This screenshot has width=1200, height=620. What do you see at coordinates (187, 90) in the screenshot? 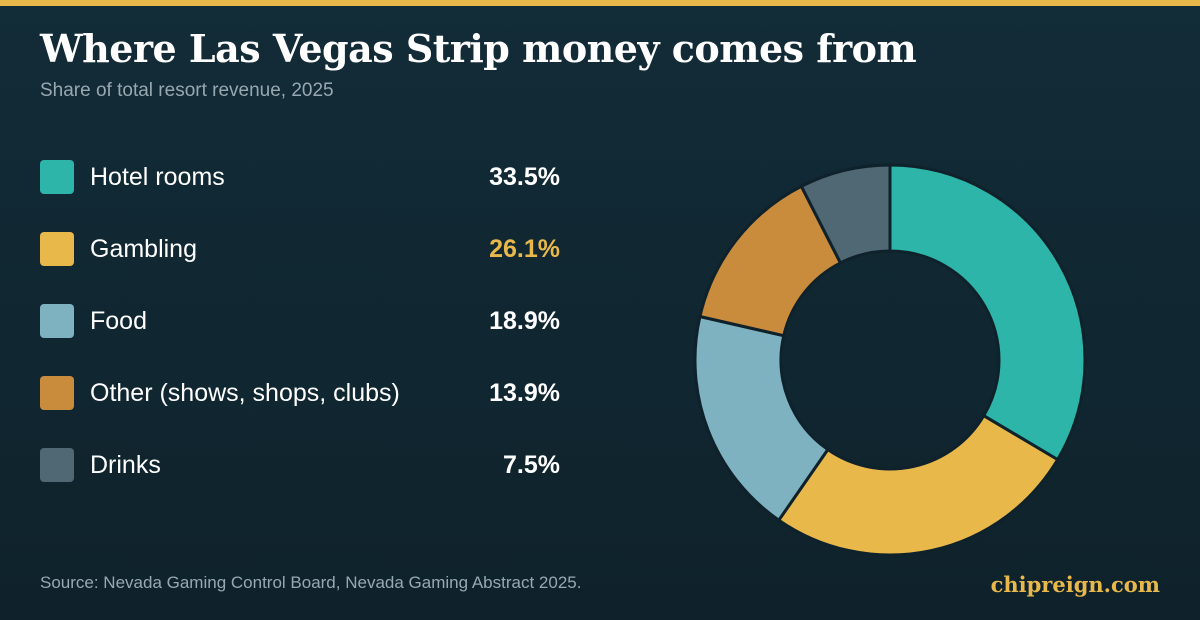
I see `chart-subtitle: Share of total resort revenue, 2025` at bounding box center [187, 90].